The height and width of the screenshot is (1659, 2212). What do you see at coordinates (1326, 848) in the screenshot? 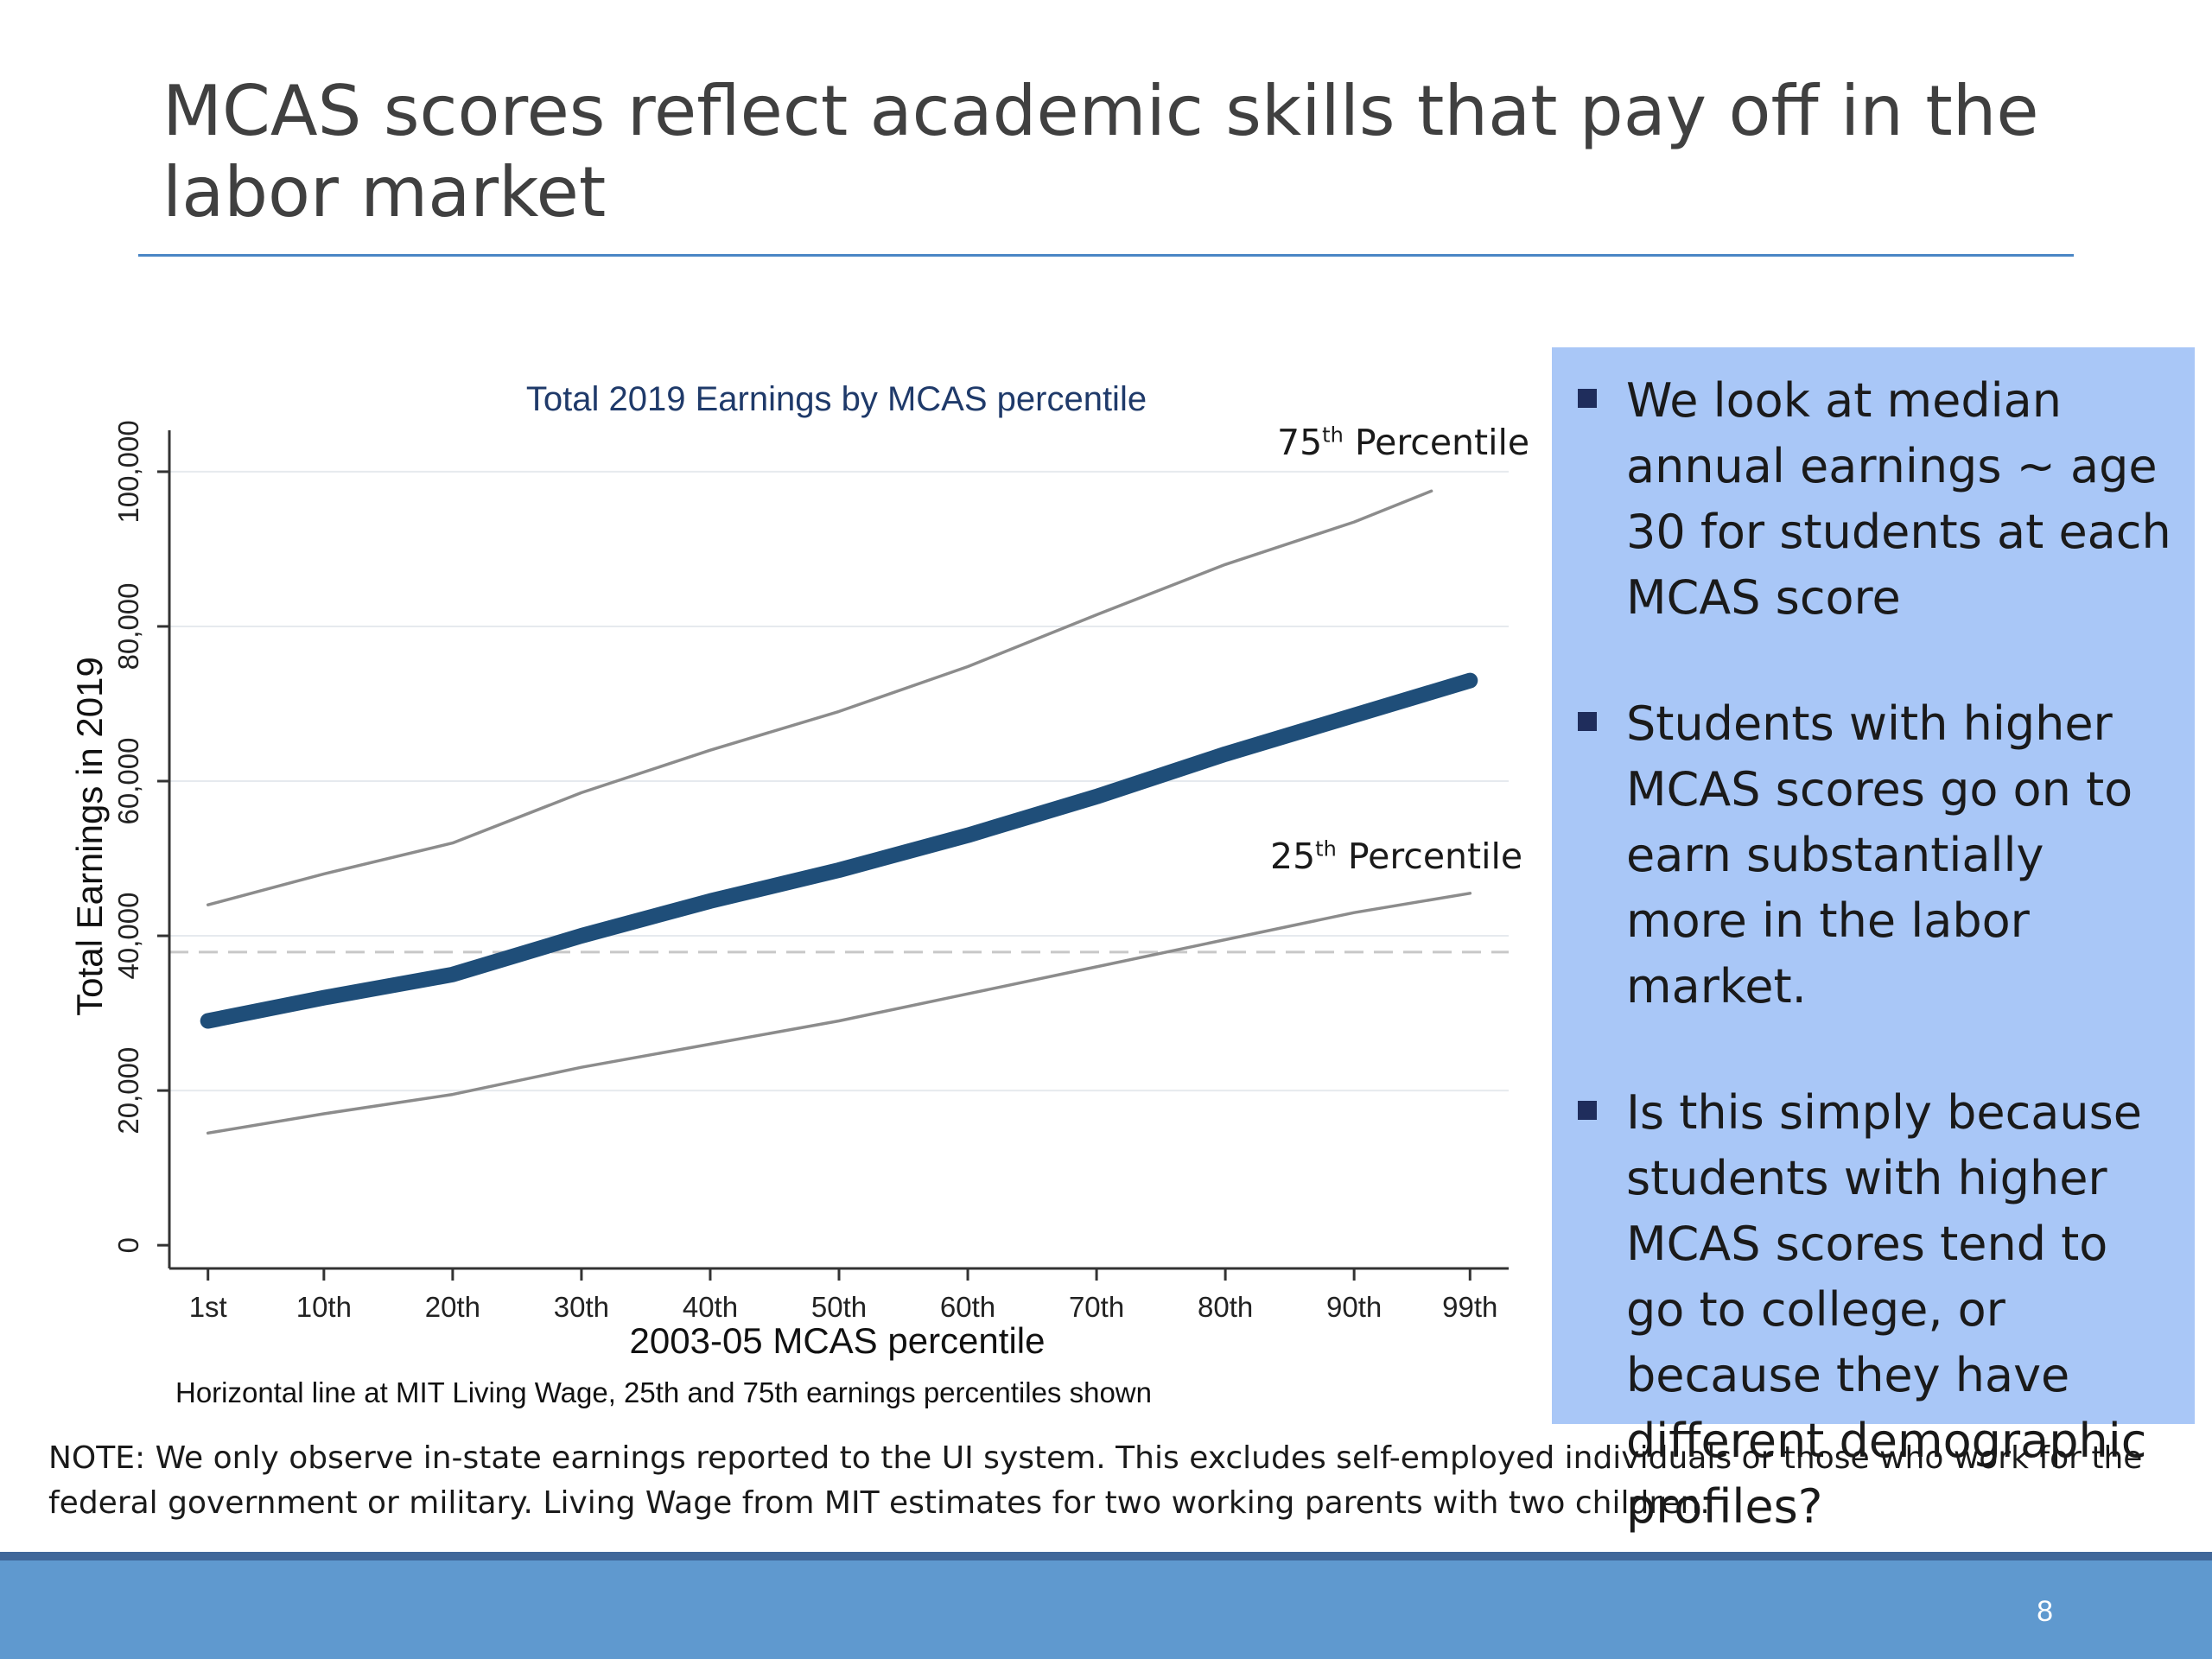
I see `series-label-25th-suffix: th` at bounding box center [1326, 848].